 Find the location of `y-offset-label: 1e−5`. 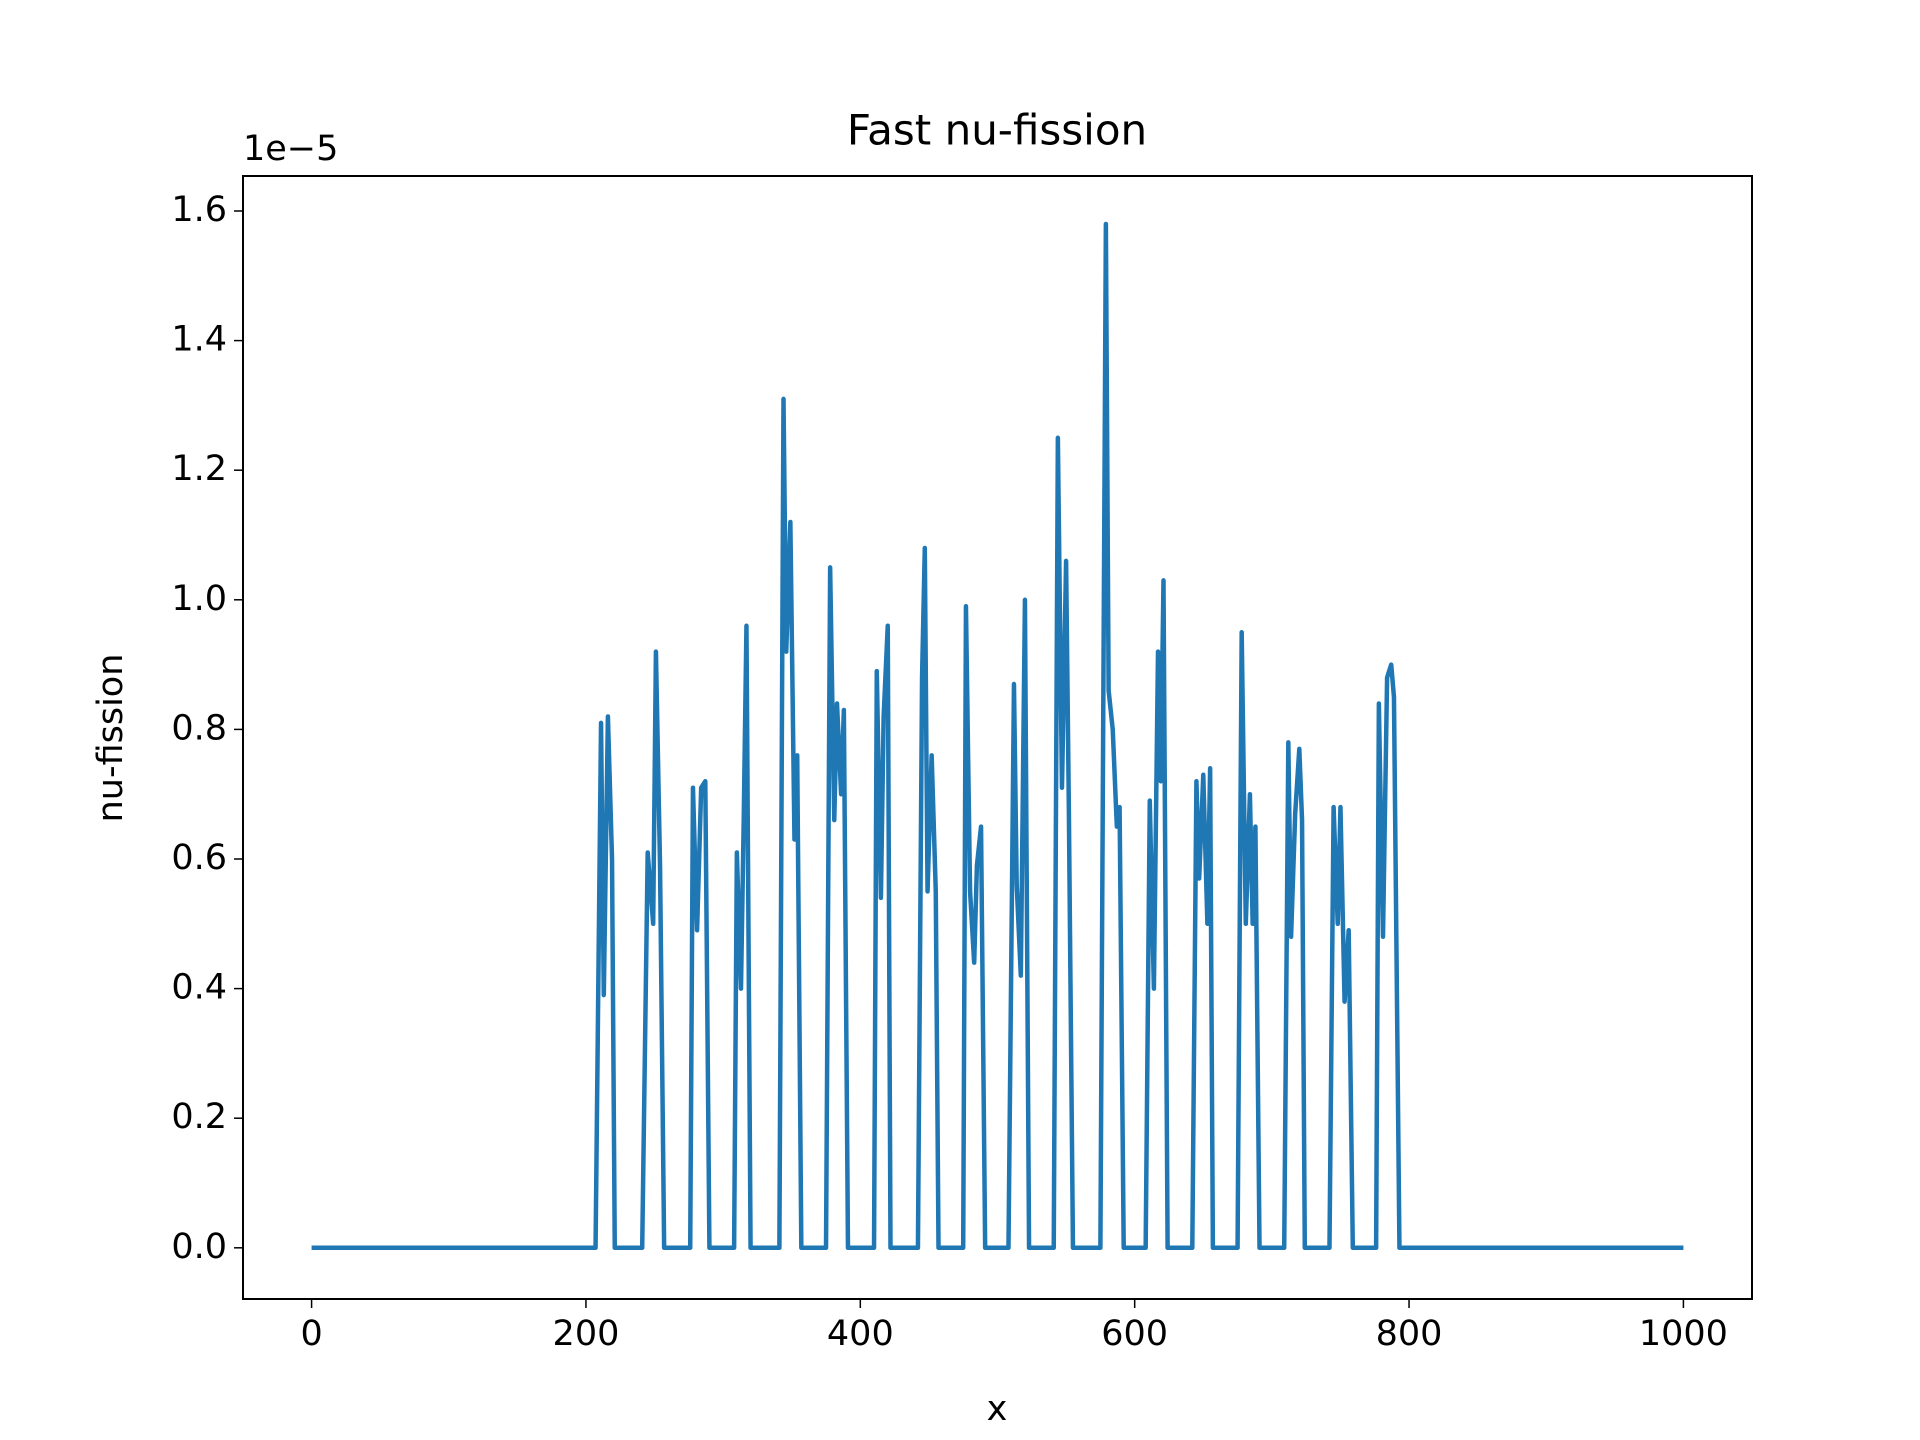

y-offset-label: 1e−5 is located at coordinates (290, 149).